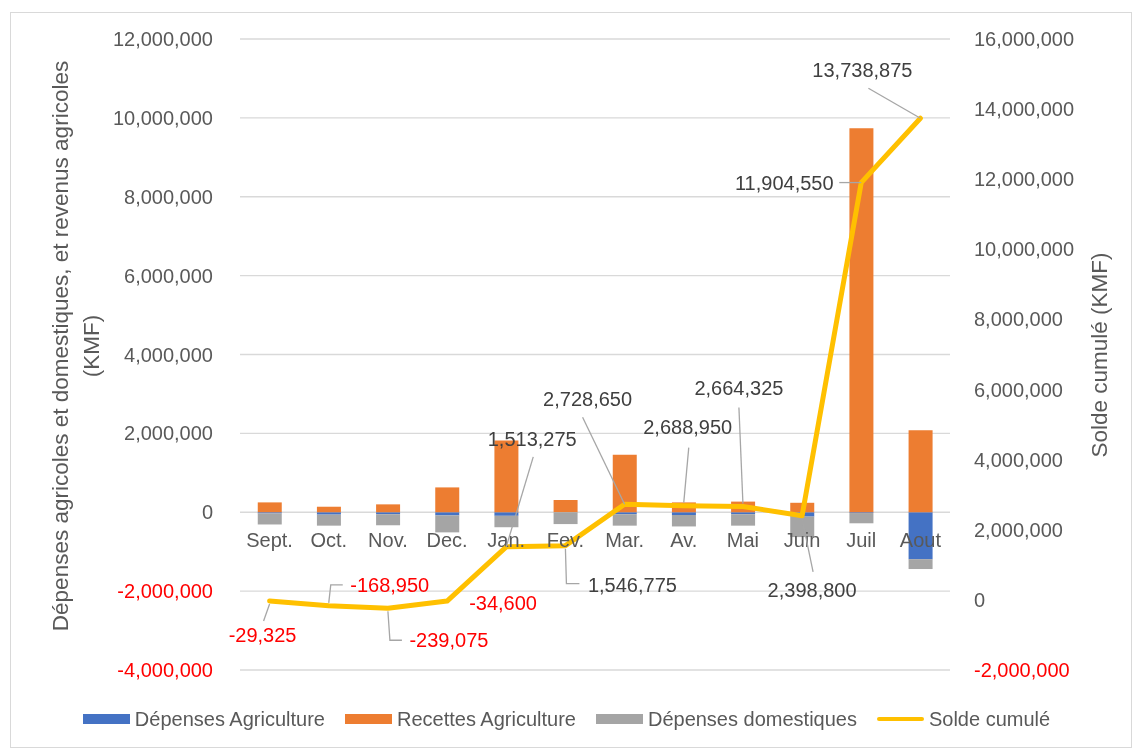 The width and height of the screenshot is (1133, 749). Describe the element at coordinates (588, 399) in the screenshot. I see `data-label: 2,728,650` at that location.